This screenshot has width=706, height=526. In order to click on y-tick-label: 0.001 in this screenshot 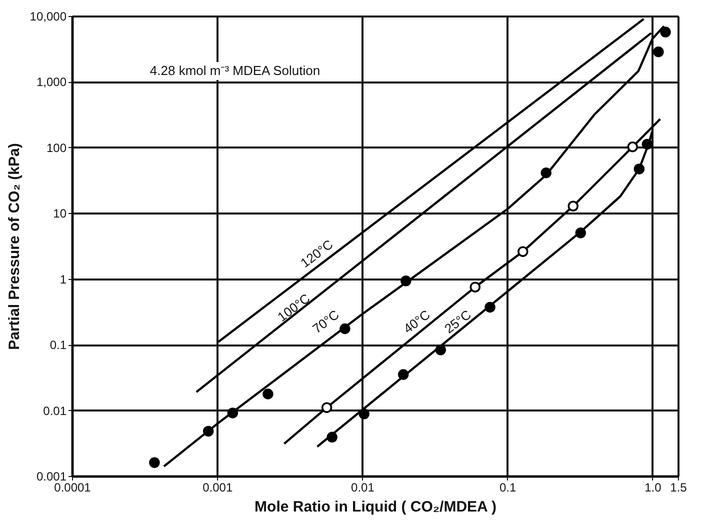, I will do `click(51, 477)`.